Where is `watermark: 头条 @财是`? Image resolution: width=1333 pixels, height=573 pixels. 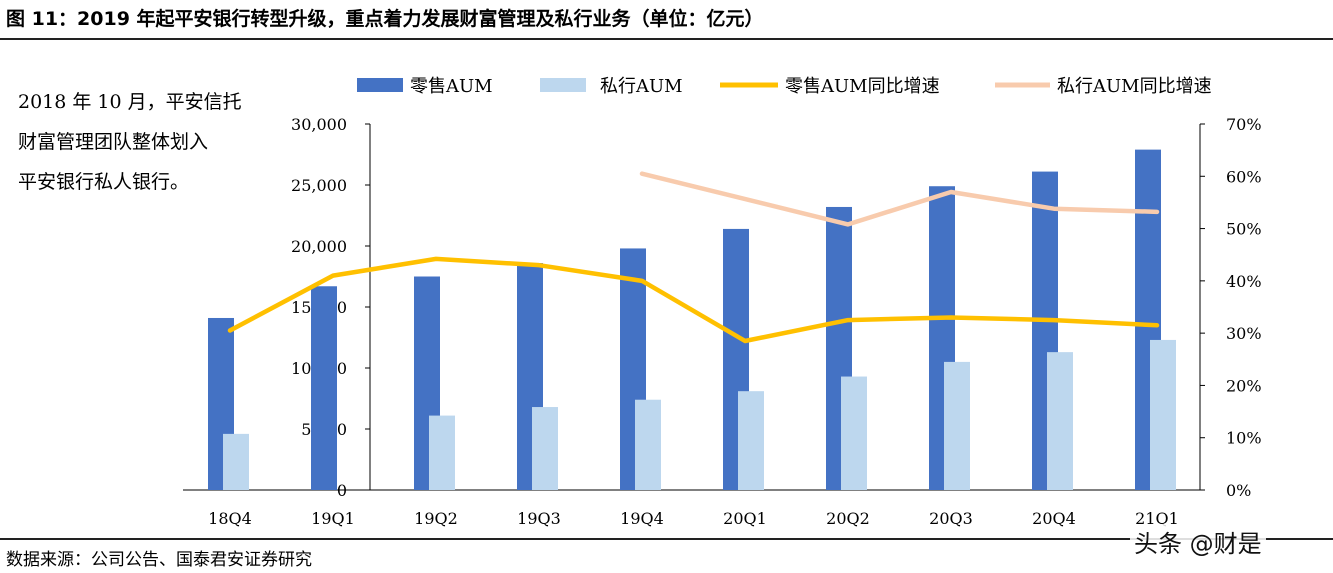 watermark: 头条 @财是 is located at coordinates (1198, 541).